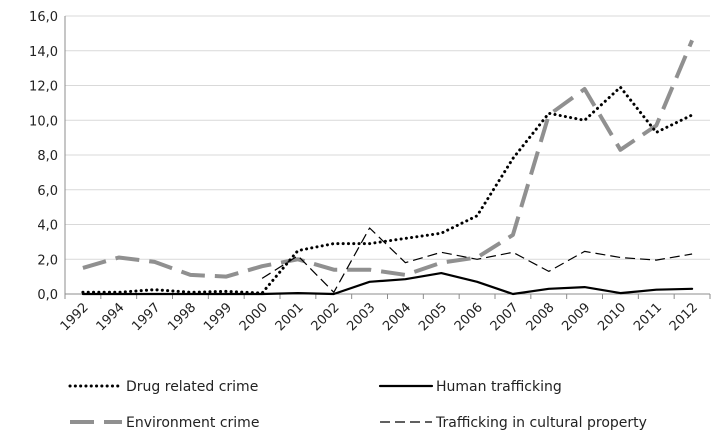 The height and width of the screenshot is (438, 723). Describe the element at coordinates (541, 423) in the screenshot. I see `legend-label: Trafficking in cultural property` at that location.